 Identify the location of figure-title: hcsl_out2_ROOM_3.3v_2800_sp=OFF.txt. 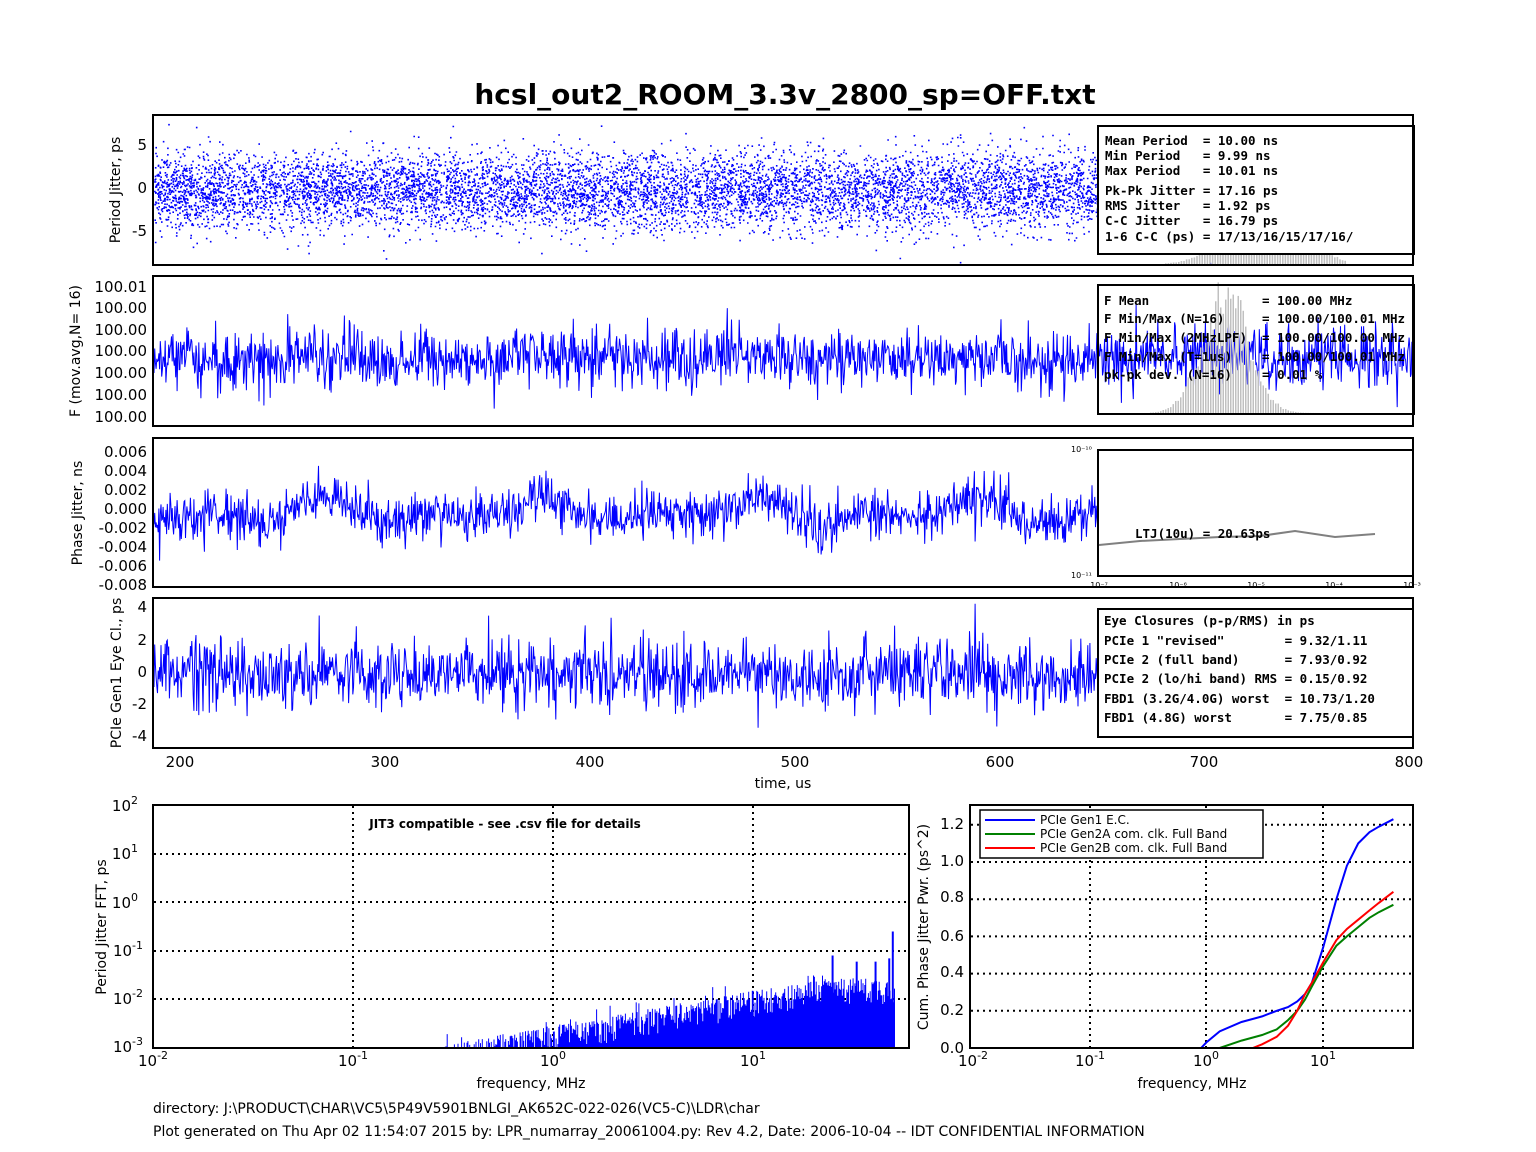
(784, 94).